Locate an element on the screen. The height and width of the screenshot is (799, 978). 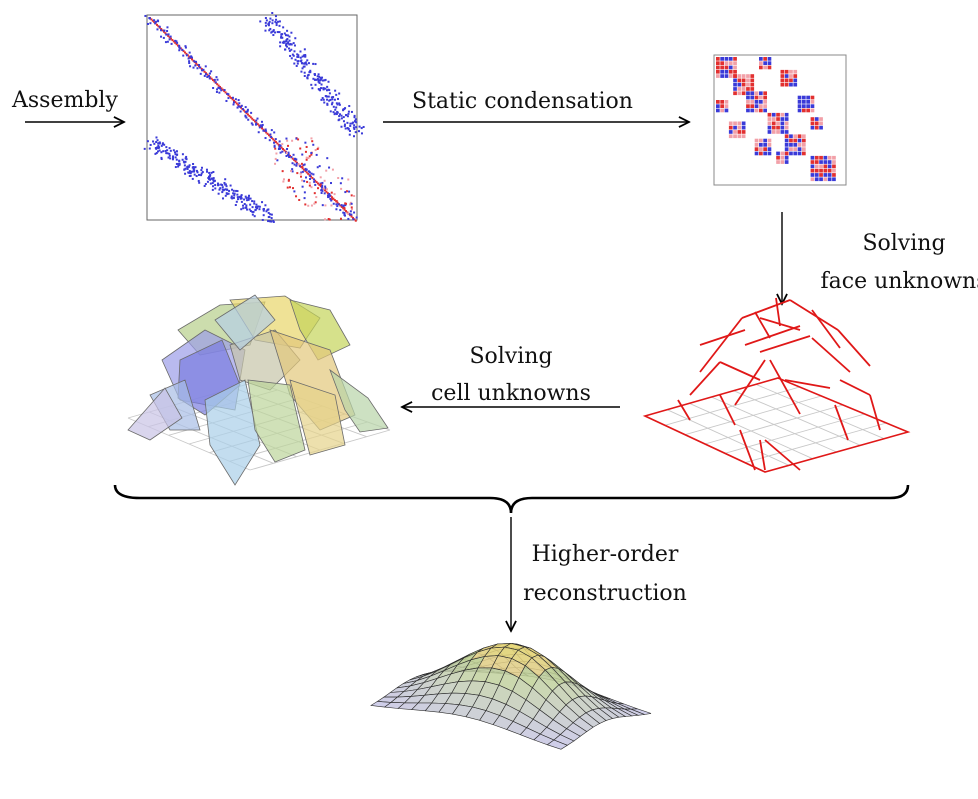
reconstructed-surface is located at coordinates (511, 696).